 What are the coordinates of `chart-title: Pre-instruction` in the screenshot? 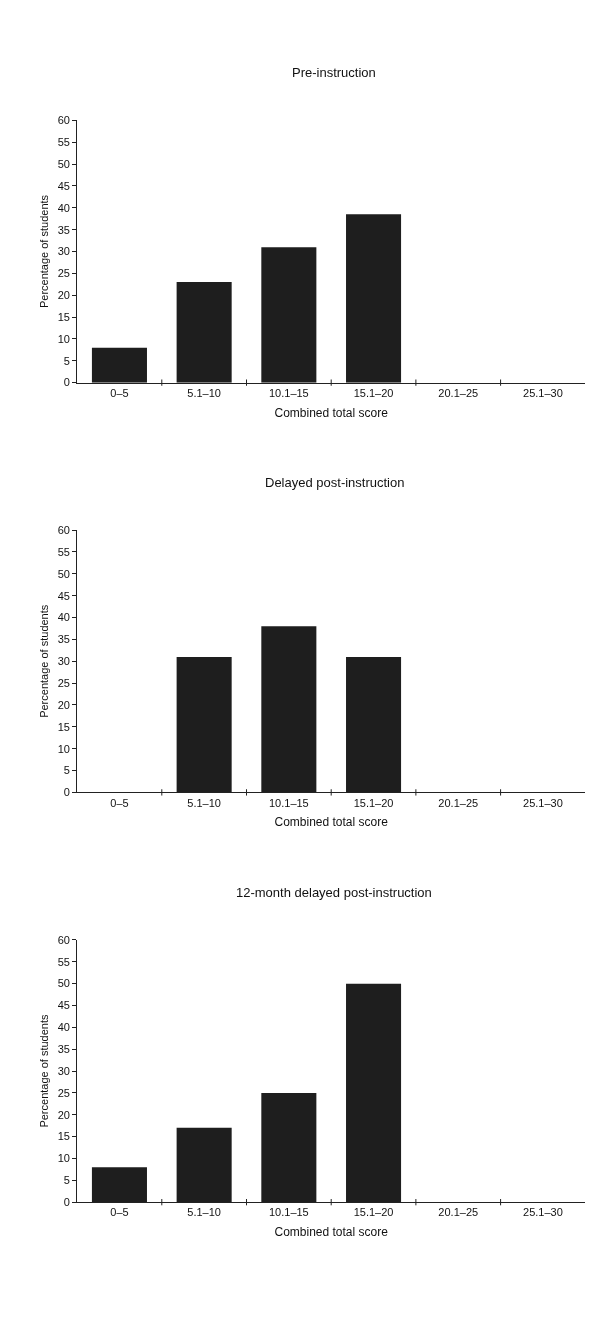 It's located at (334, 72).